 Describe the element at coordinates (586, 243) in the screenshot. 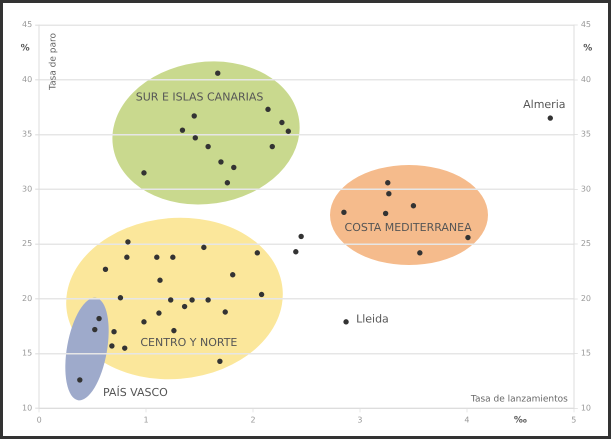

I see `y-tick-label: 25` at that location.